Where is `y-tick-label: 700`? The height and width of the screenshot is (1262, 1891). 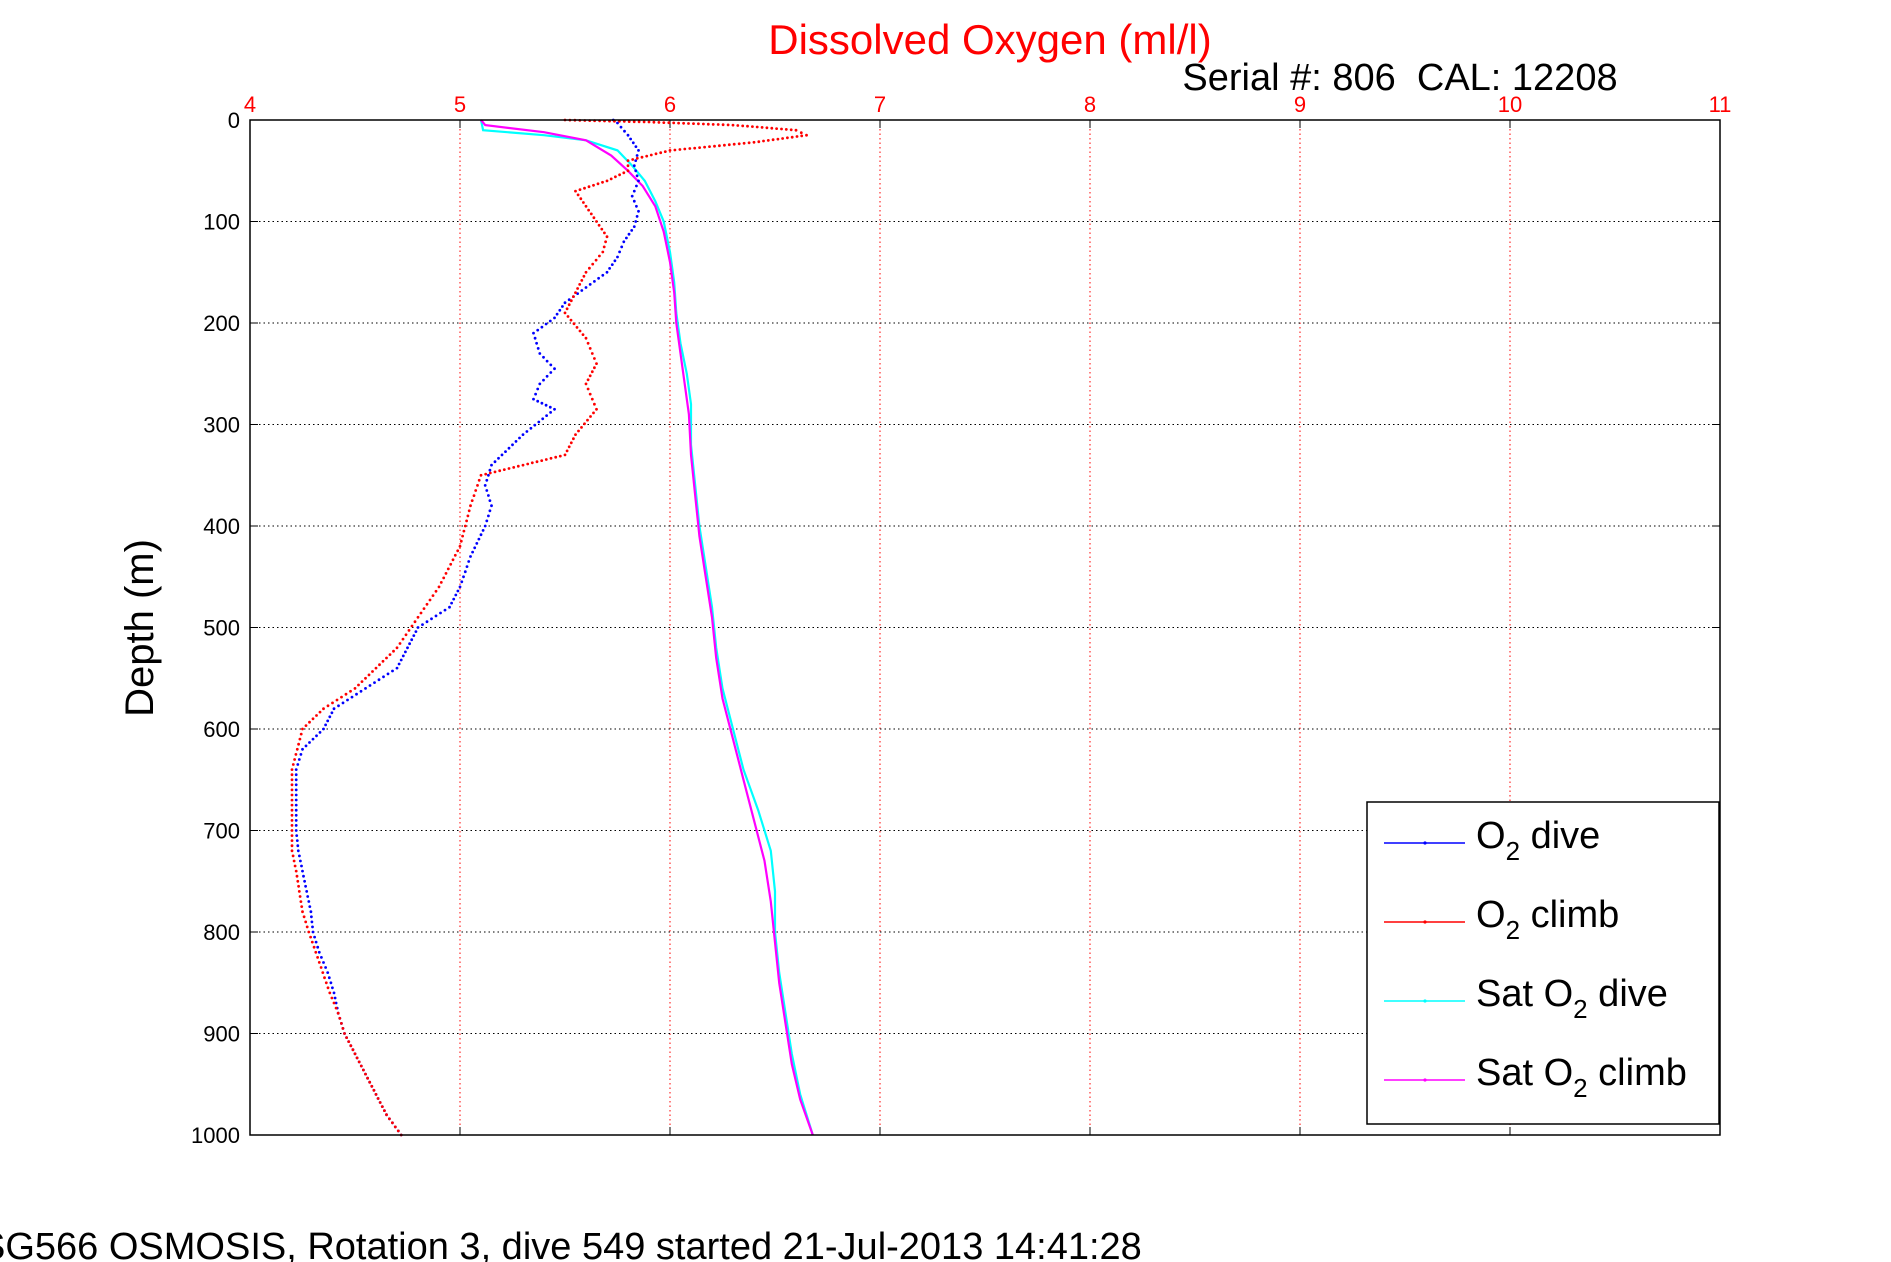 y-tick-label: 700 is located at coordinates (221, 831).